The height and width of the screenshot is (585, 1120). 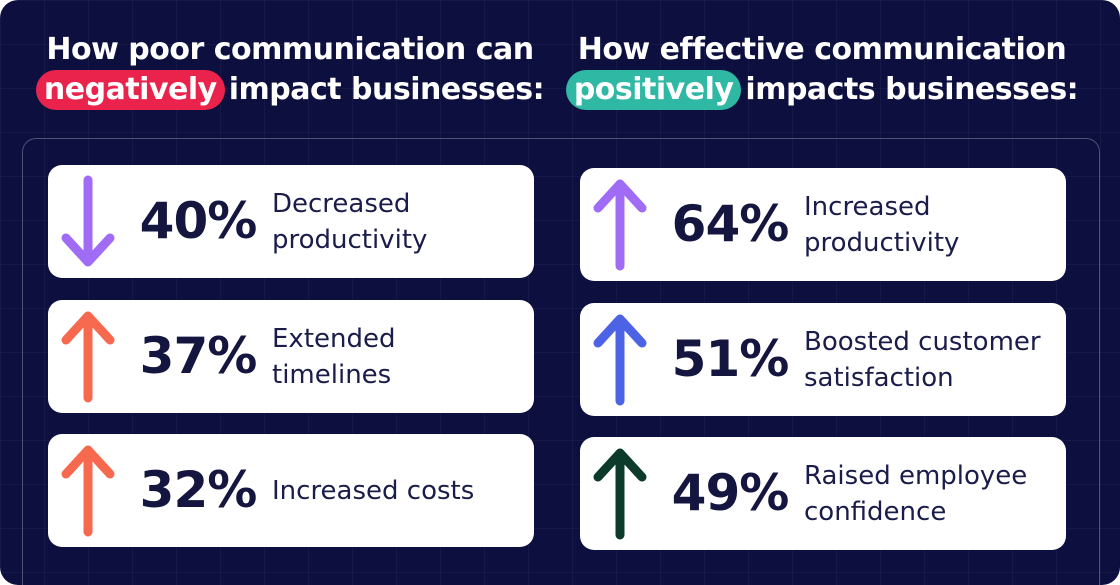 What do you see at coordinates (290, 49) in the screenshot?
I see `heading-line: How poor communication can` at bounding box center [290, 49].